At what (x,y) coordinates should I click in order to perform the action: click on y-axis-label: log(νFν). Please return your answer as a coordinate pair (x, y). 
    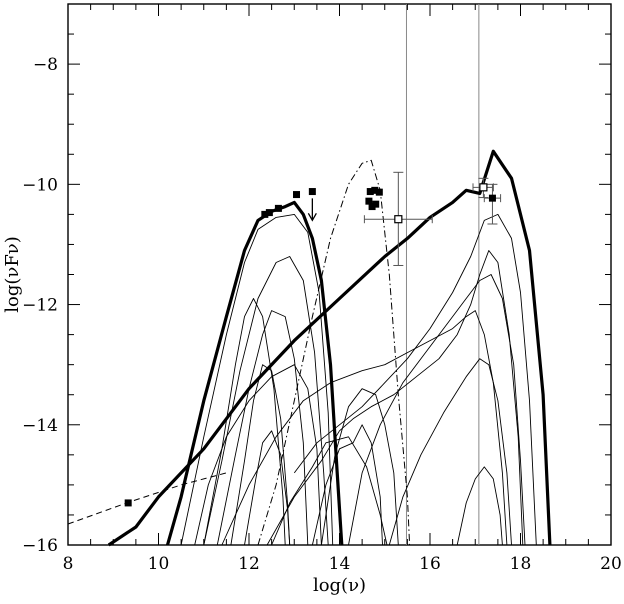
    Looking at the image, I should click on (12, 274).